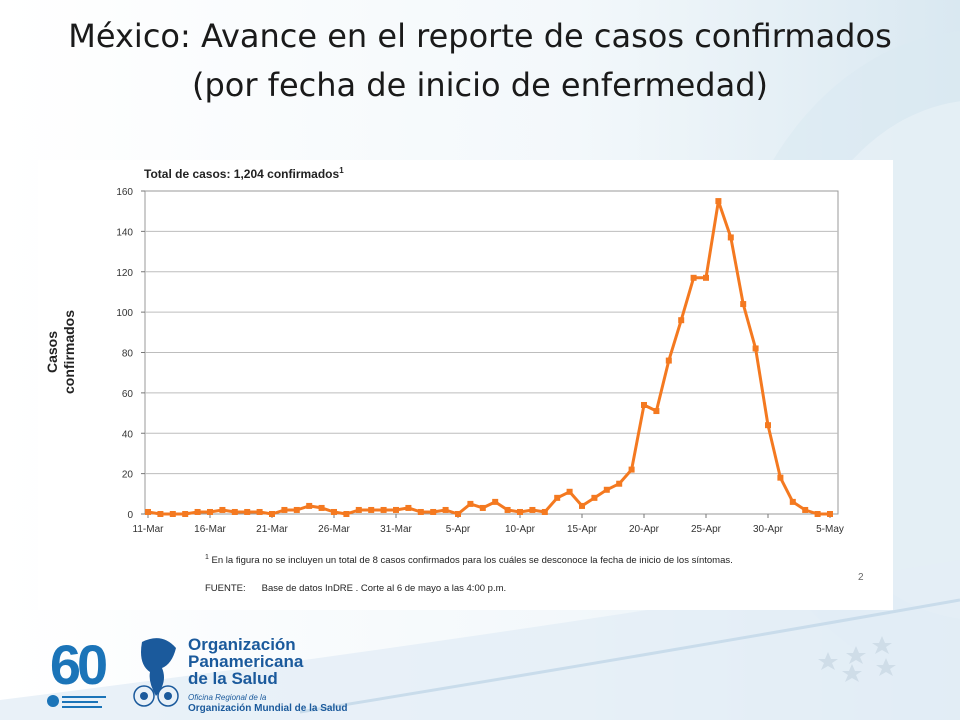 This screenshot has width=960, height=720. What do you see at coordinates (706, 529) in the screenshot?
I see `x-tick-label: 25-Apr` at bounding box center [706, 529].